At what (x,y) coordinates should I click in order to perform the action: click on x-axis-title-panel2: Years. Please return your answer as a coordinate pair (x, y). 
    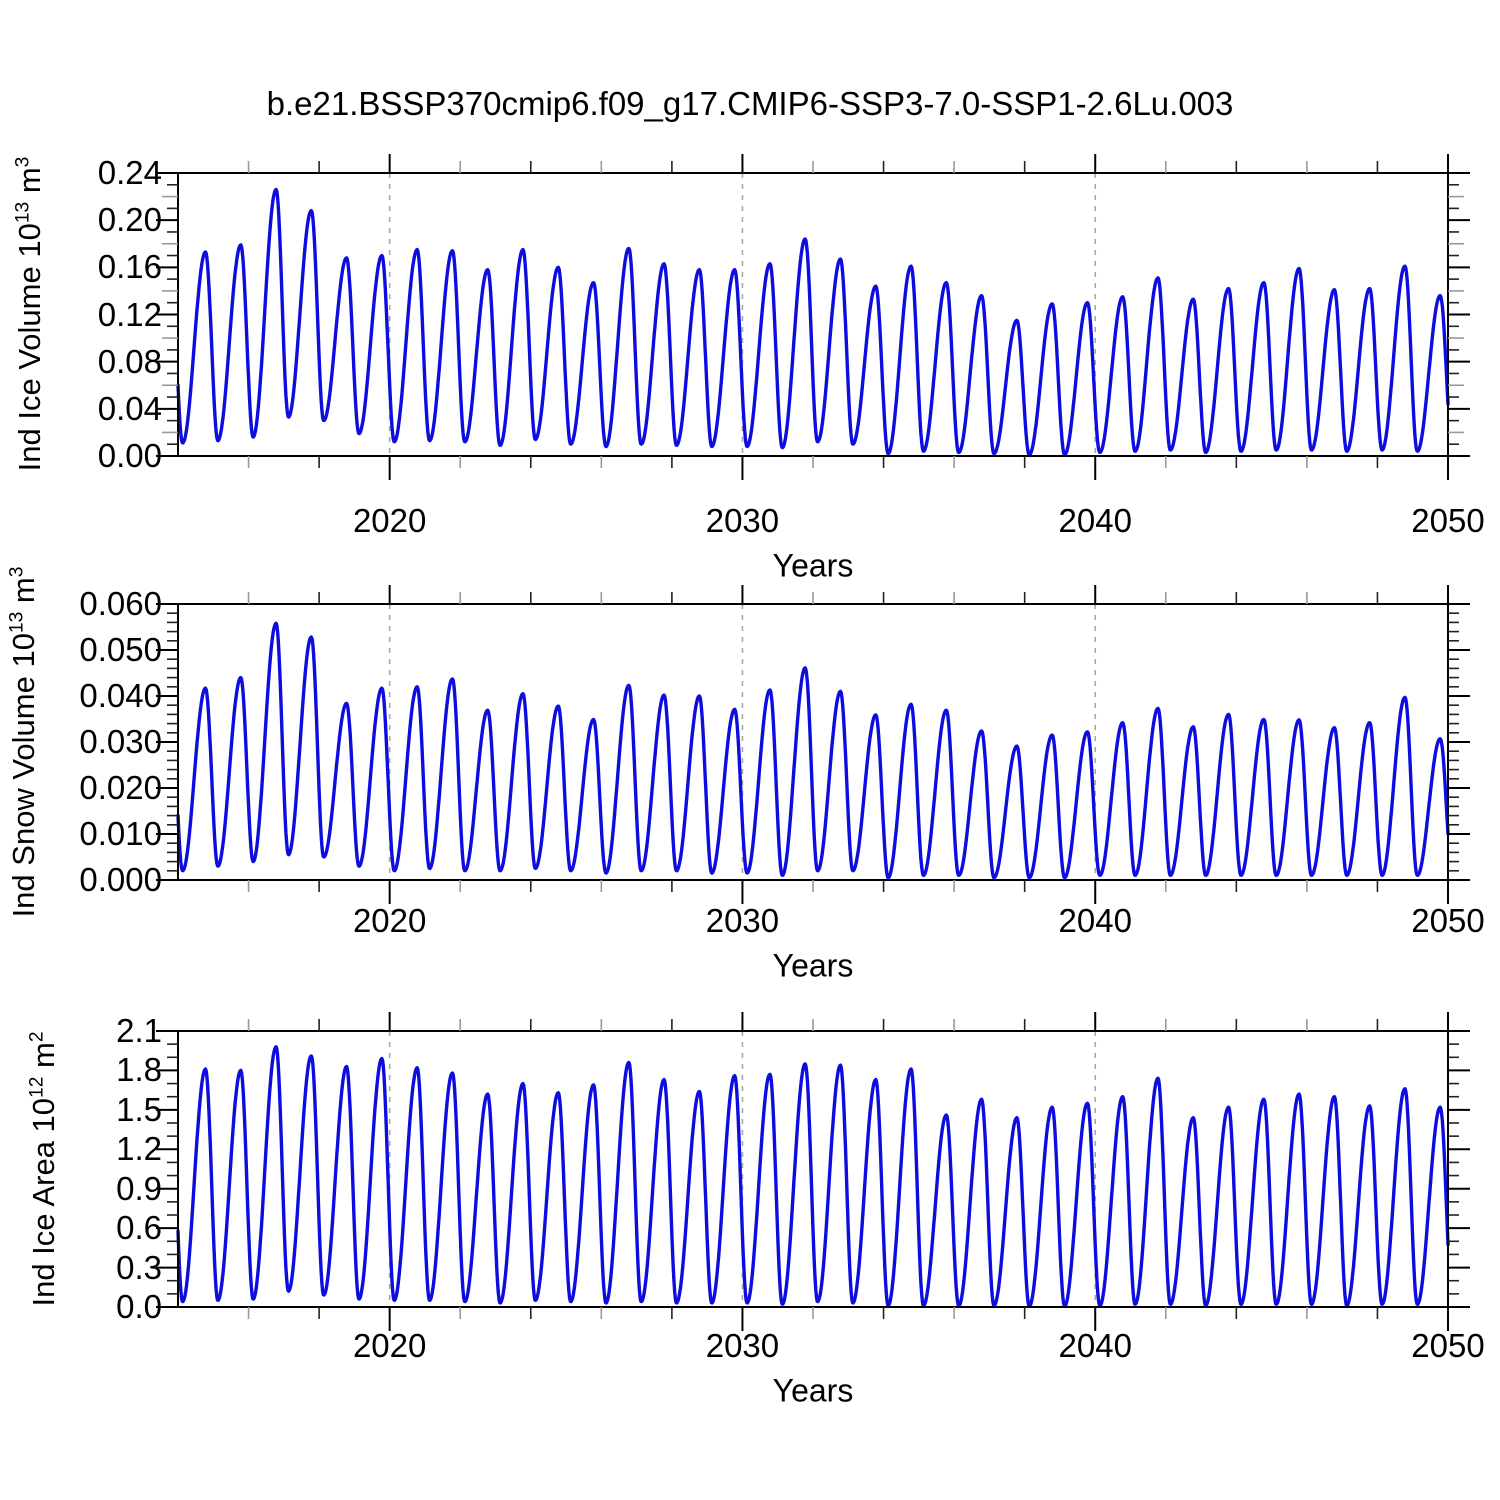
    Looking at the image, I should click on (813, 965).